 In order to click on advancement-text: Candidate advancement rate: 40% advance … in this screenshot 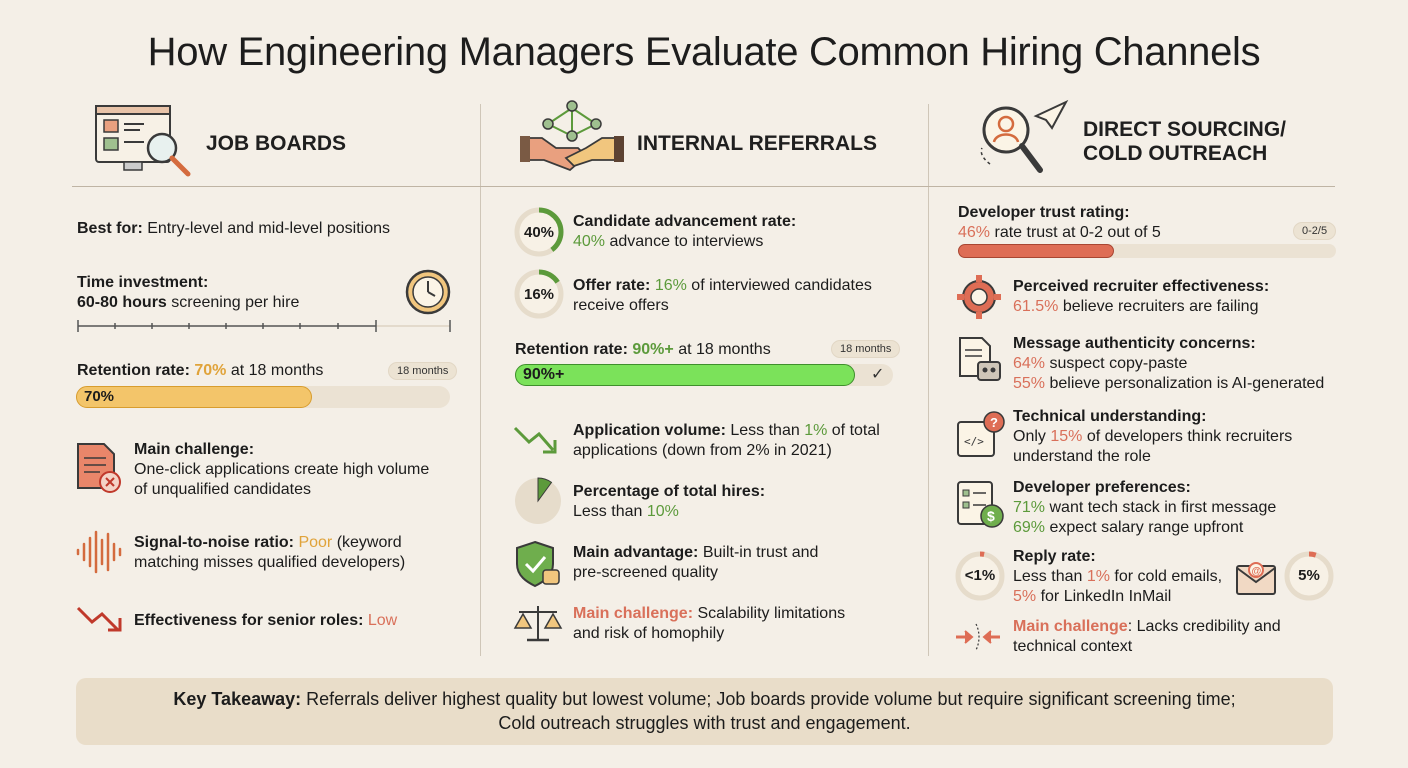, I will do `click(685, 231)`.